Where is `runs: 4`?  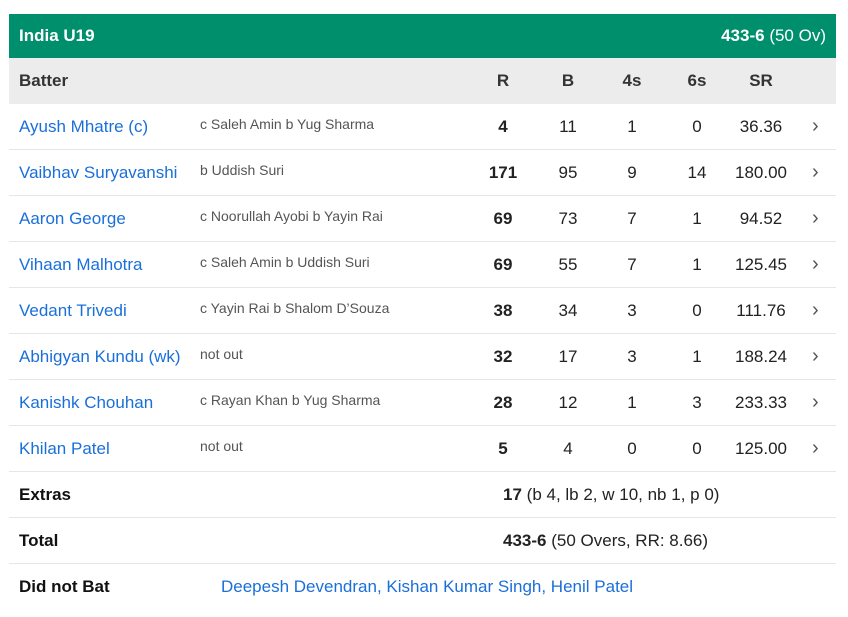
runs: 4 is located at coordinates (503, 126).